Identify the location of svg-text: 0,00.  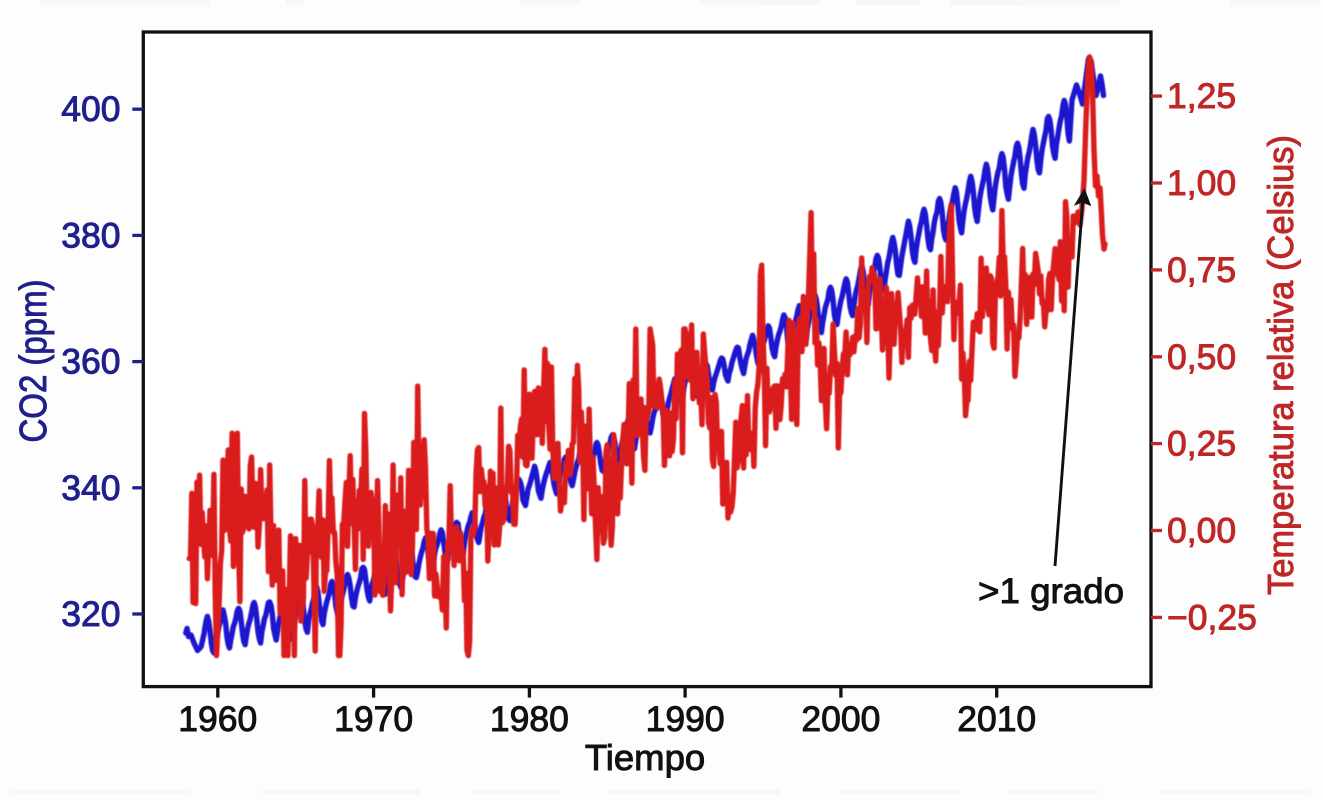
(1201, 531).